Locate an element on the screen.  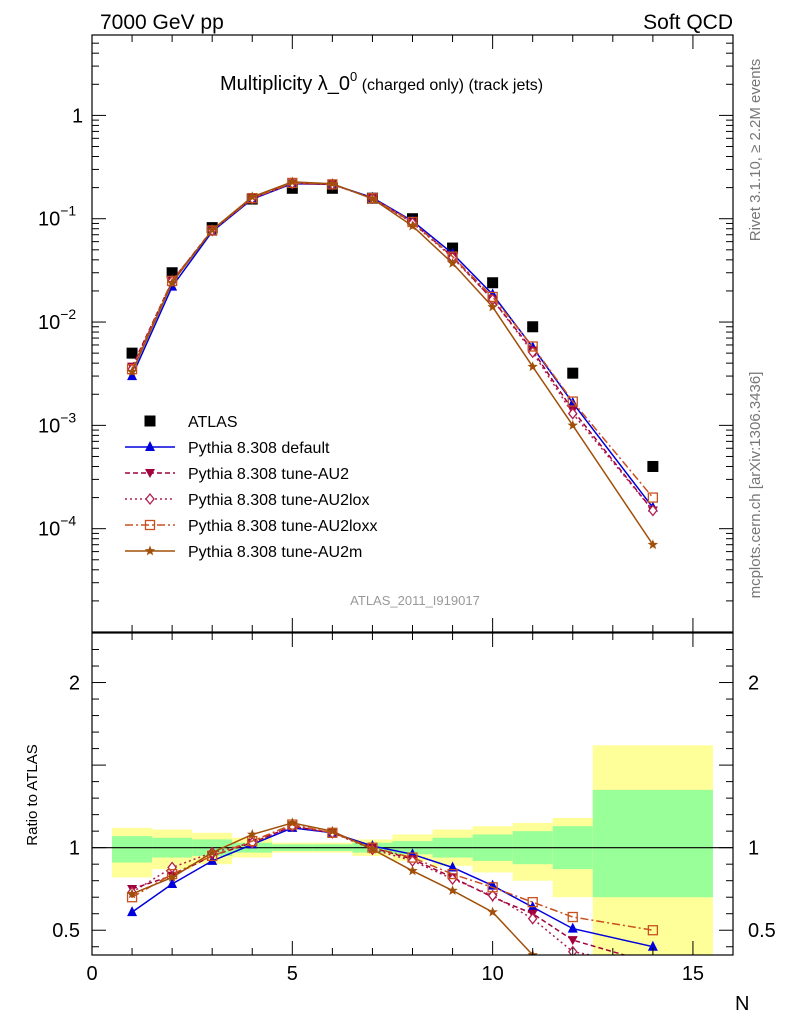
ratio-y-tick-label-right: 0.5 is located at coordinates (762, 931).